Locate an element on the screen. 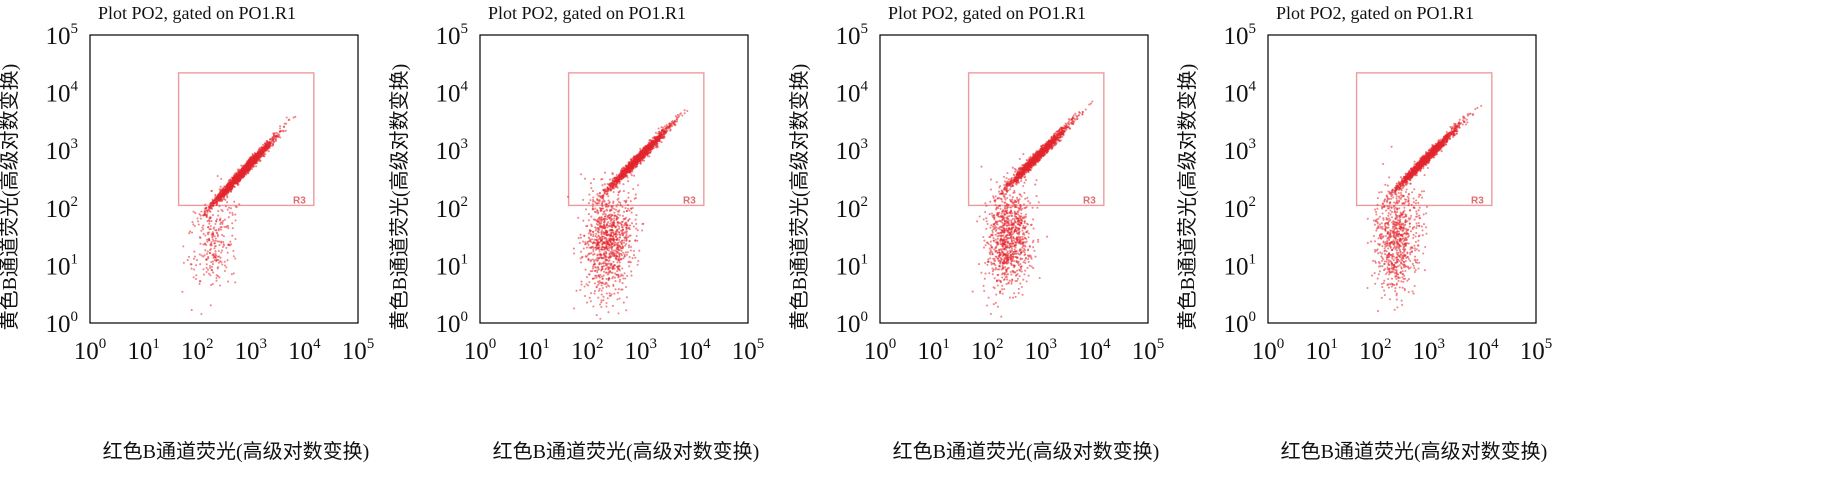 This screenshot has height=482, width=1847. event-dots is located at coordinates (627, 214).